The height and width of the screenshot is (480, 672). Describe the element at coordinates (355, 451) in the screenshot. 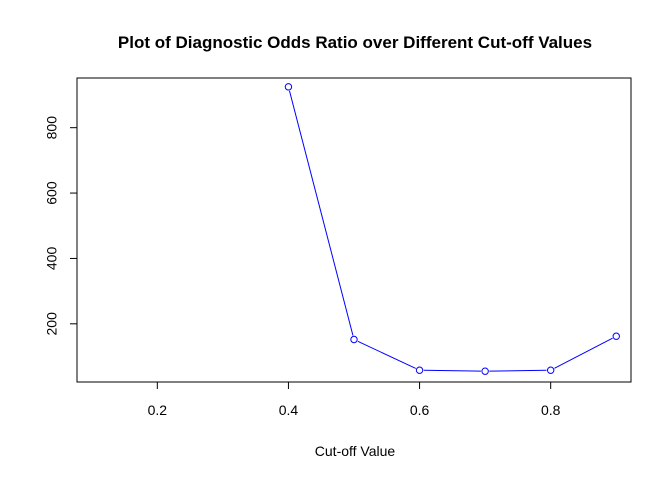

I see `x-axis-label: Cut-off Value` at that location.